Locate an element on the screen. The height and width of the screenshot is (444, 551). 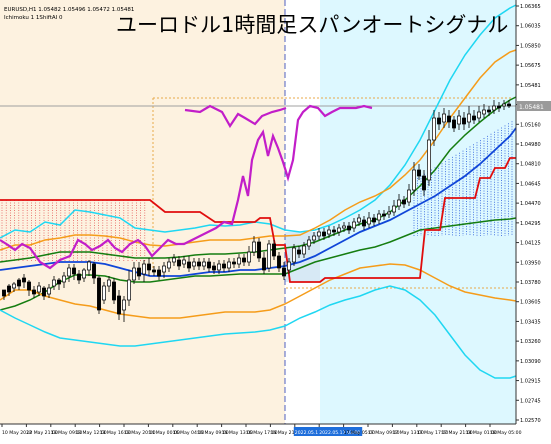
price-tick-label: 1.03435 is located at coordinates (530, 322).